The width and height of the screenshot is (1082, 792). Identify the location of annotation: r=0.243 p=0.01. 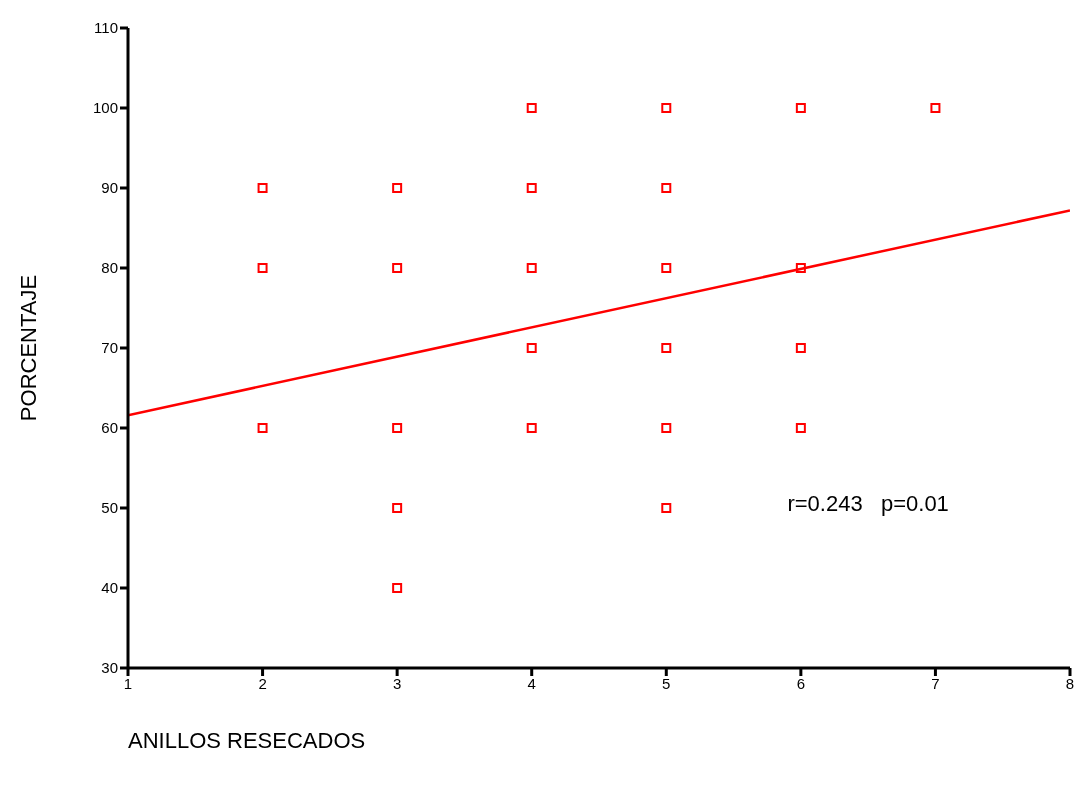
(868, 504).